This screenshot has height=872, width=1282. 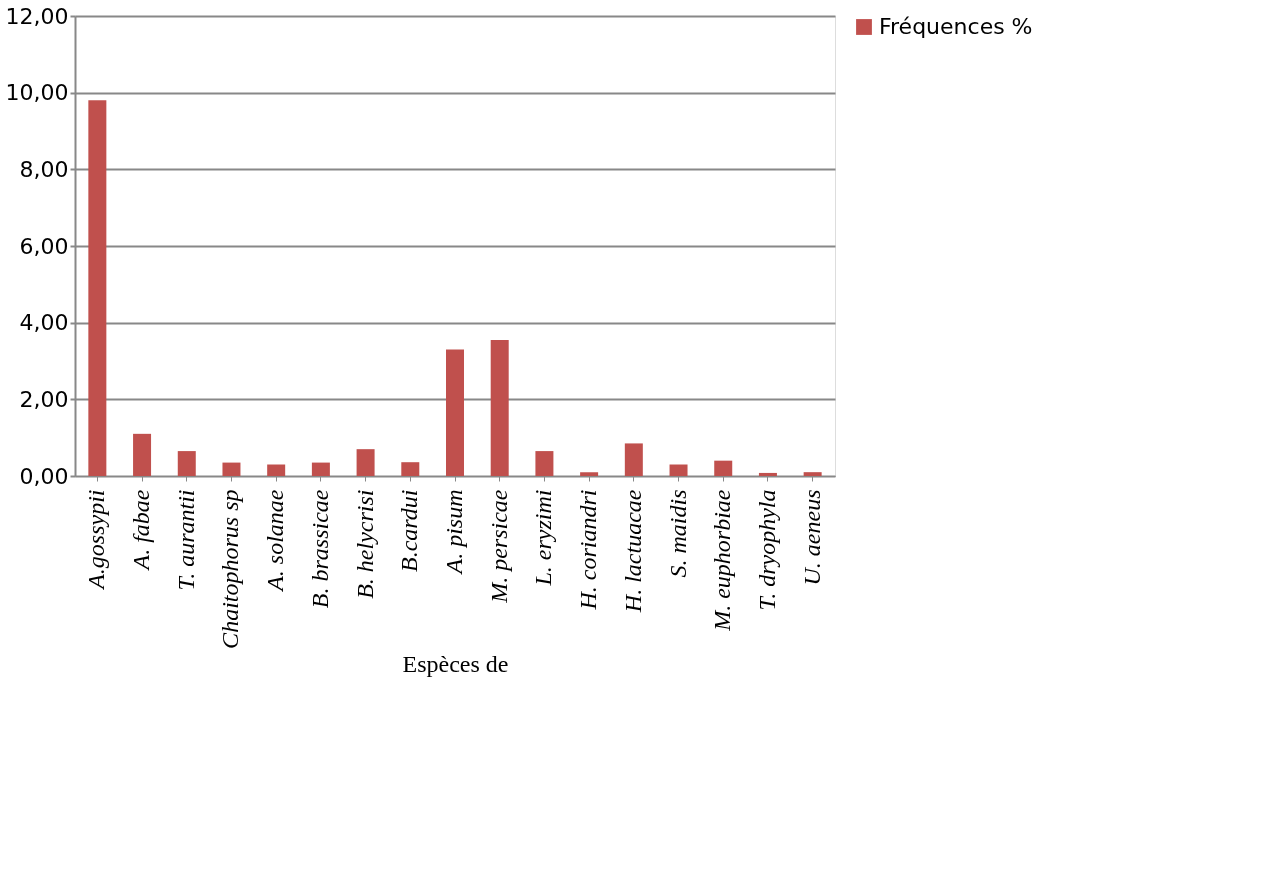 I want to click on x-tick-label: T. dryophyla, so click(x=766, y=550).